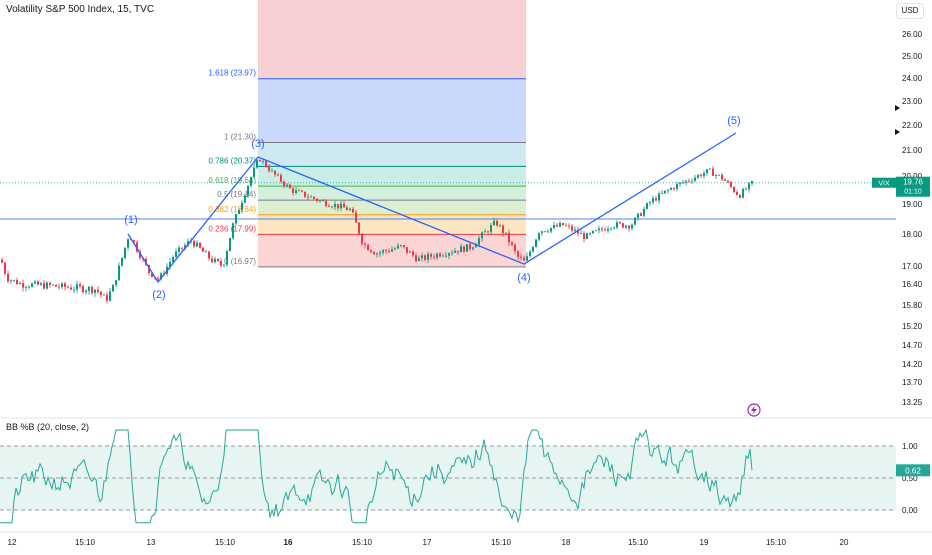 This screenshot has width=932, height=555. What do you see at coordinates (523, 278) in the screenshot?
I see `wave-label: (4)` at bounding box center [523, 278].